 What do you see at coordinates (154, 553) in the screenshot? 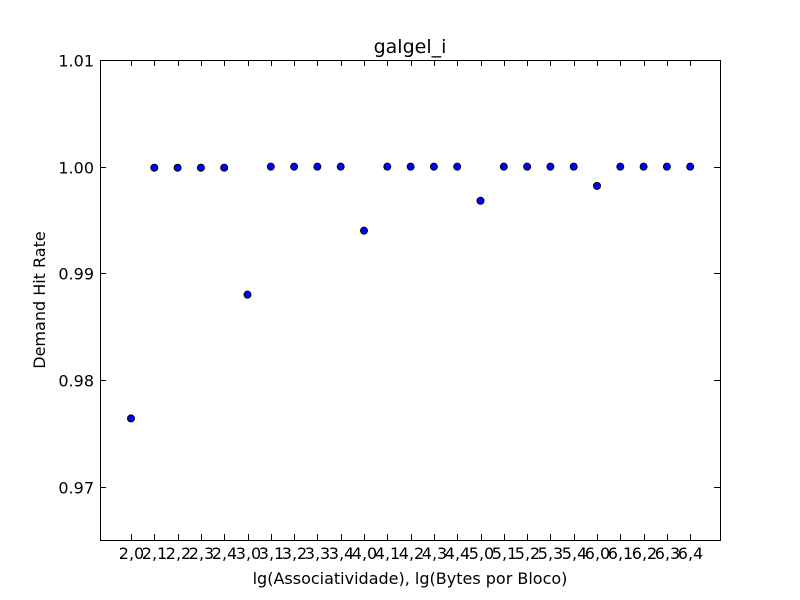
I see `x-tick-label: 2,1` at bounding box center [154, 553].